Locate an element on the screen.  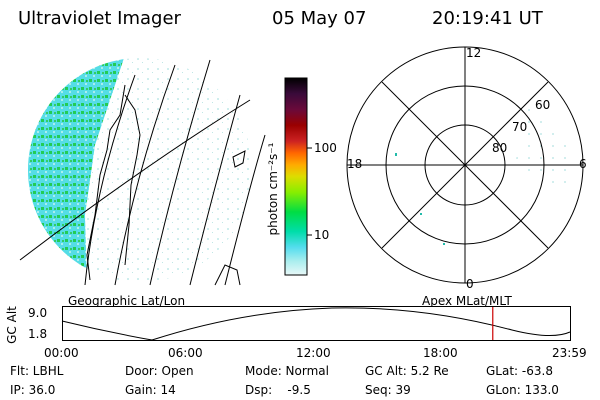
status-seq: Seq: 39 is located at coordinates (388, 390).